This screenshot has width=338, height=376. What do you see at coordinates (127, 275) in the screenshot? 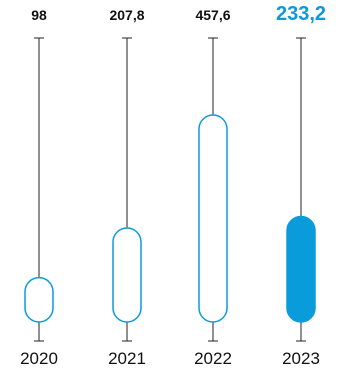
I see `bar-2021` at bounding box center [127, 275].